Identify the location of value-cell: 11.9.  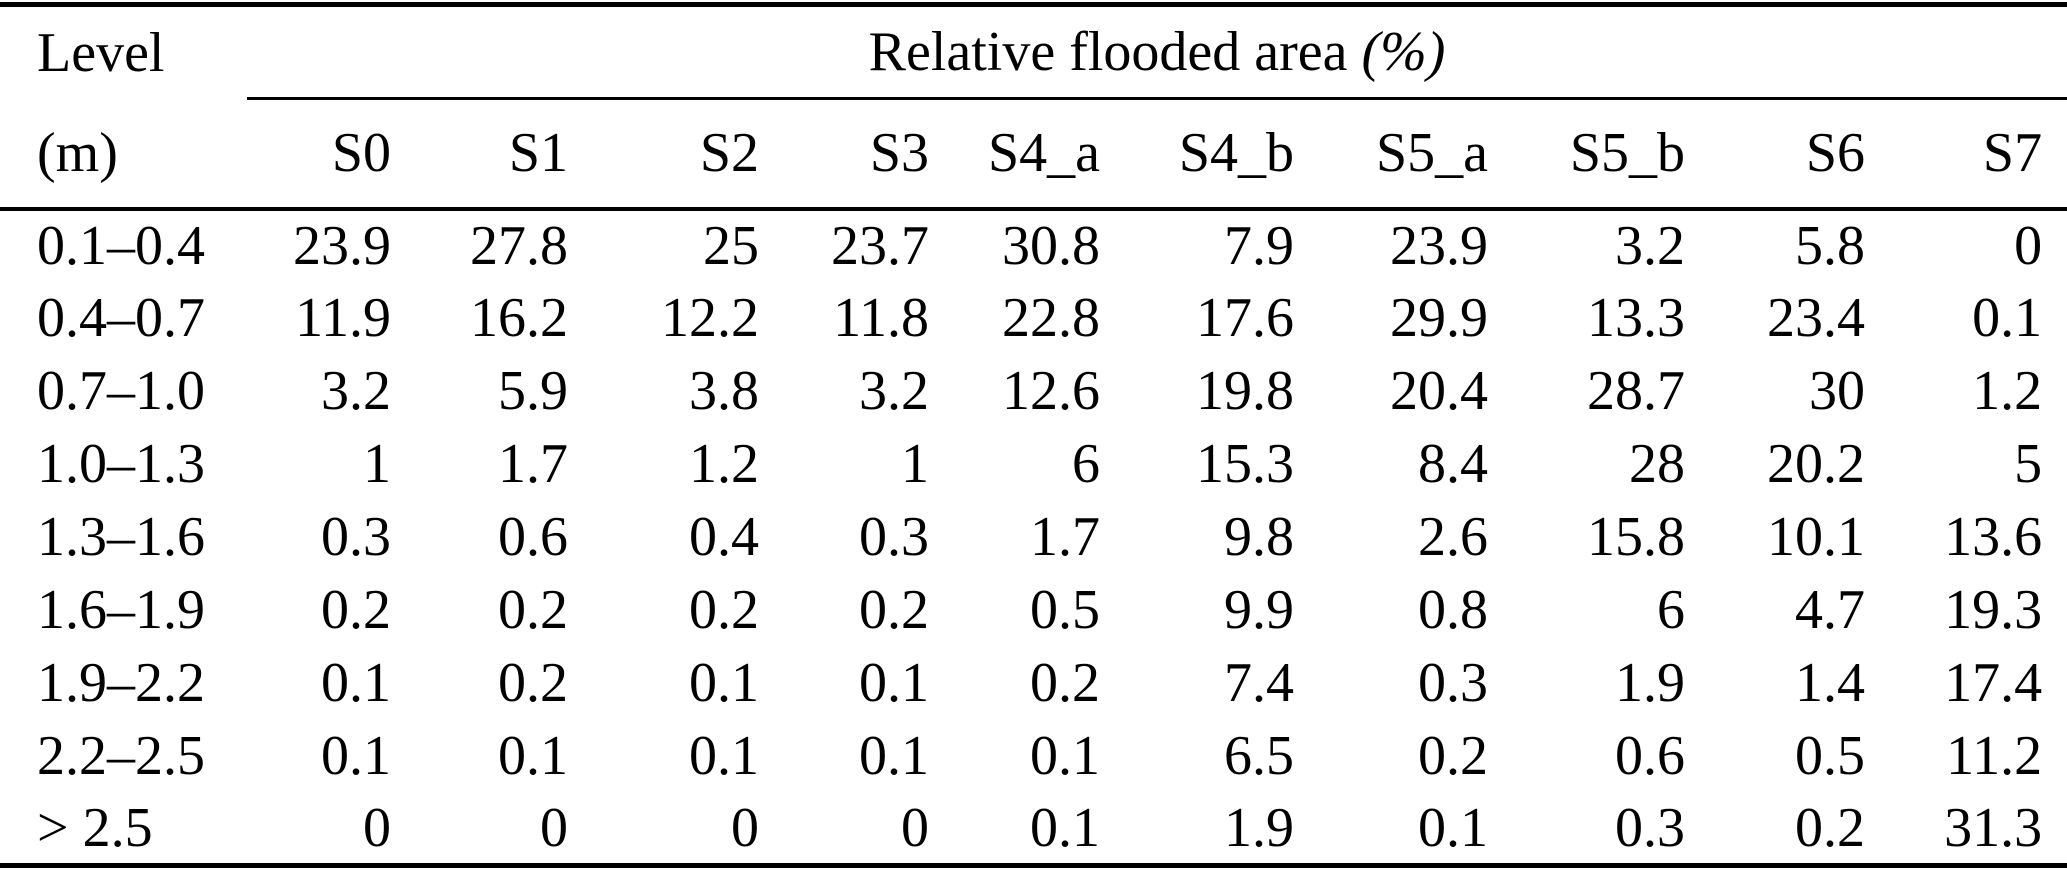
(343, 318).